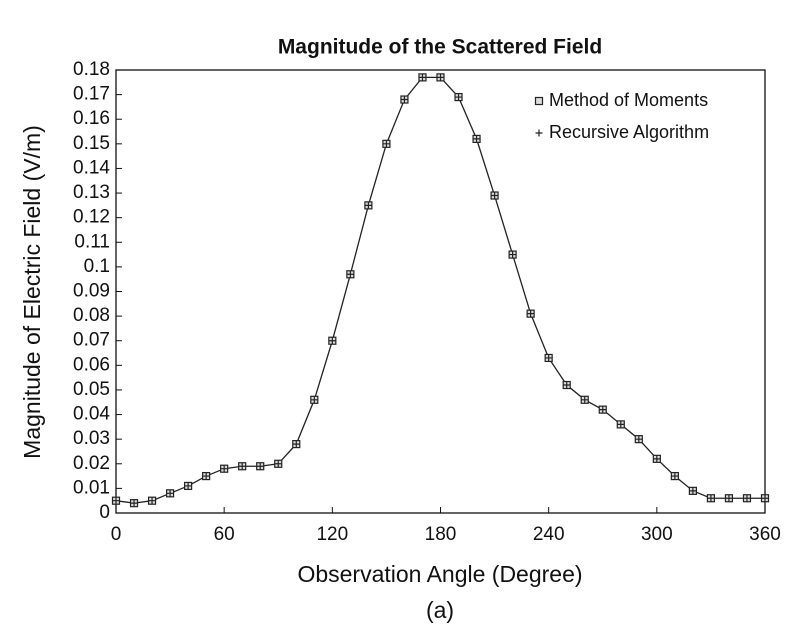  I want to click on y-tick-label: 0.18, so click(91, 69).